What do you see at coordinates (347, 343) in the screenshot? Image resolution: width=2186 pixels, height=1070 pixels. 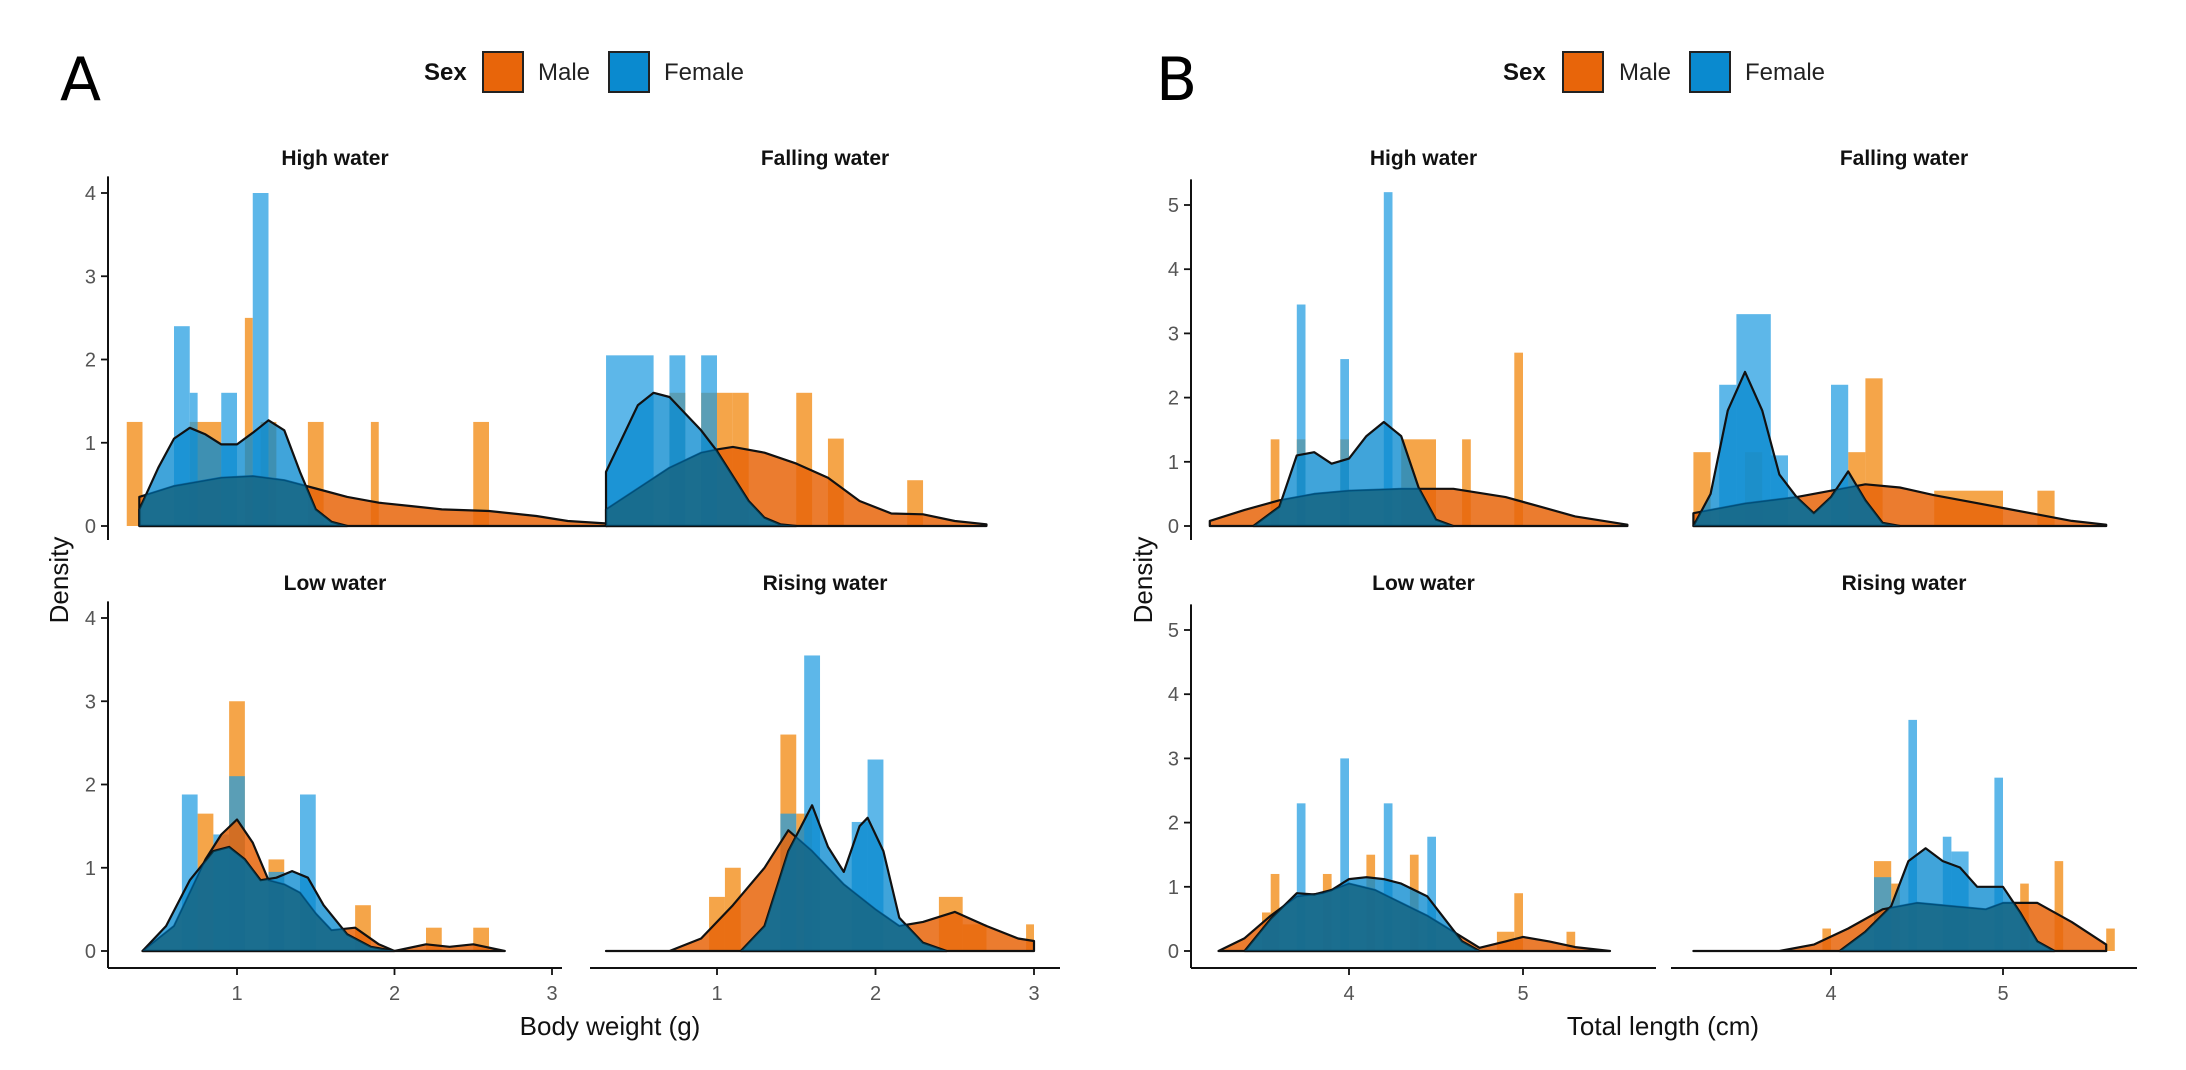 I see `facet-a-high-water: High water 0 1 2 3 4` at bounding box center [347, 343].